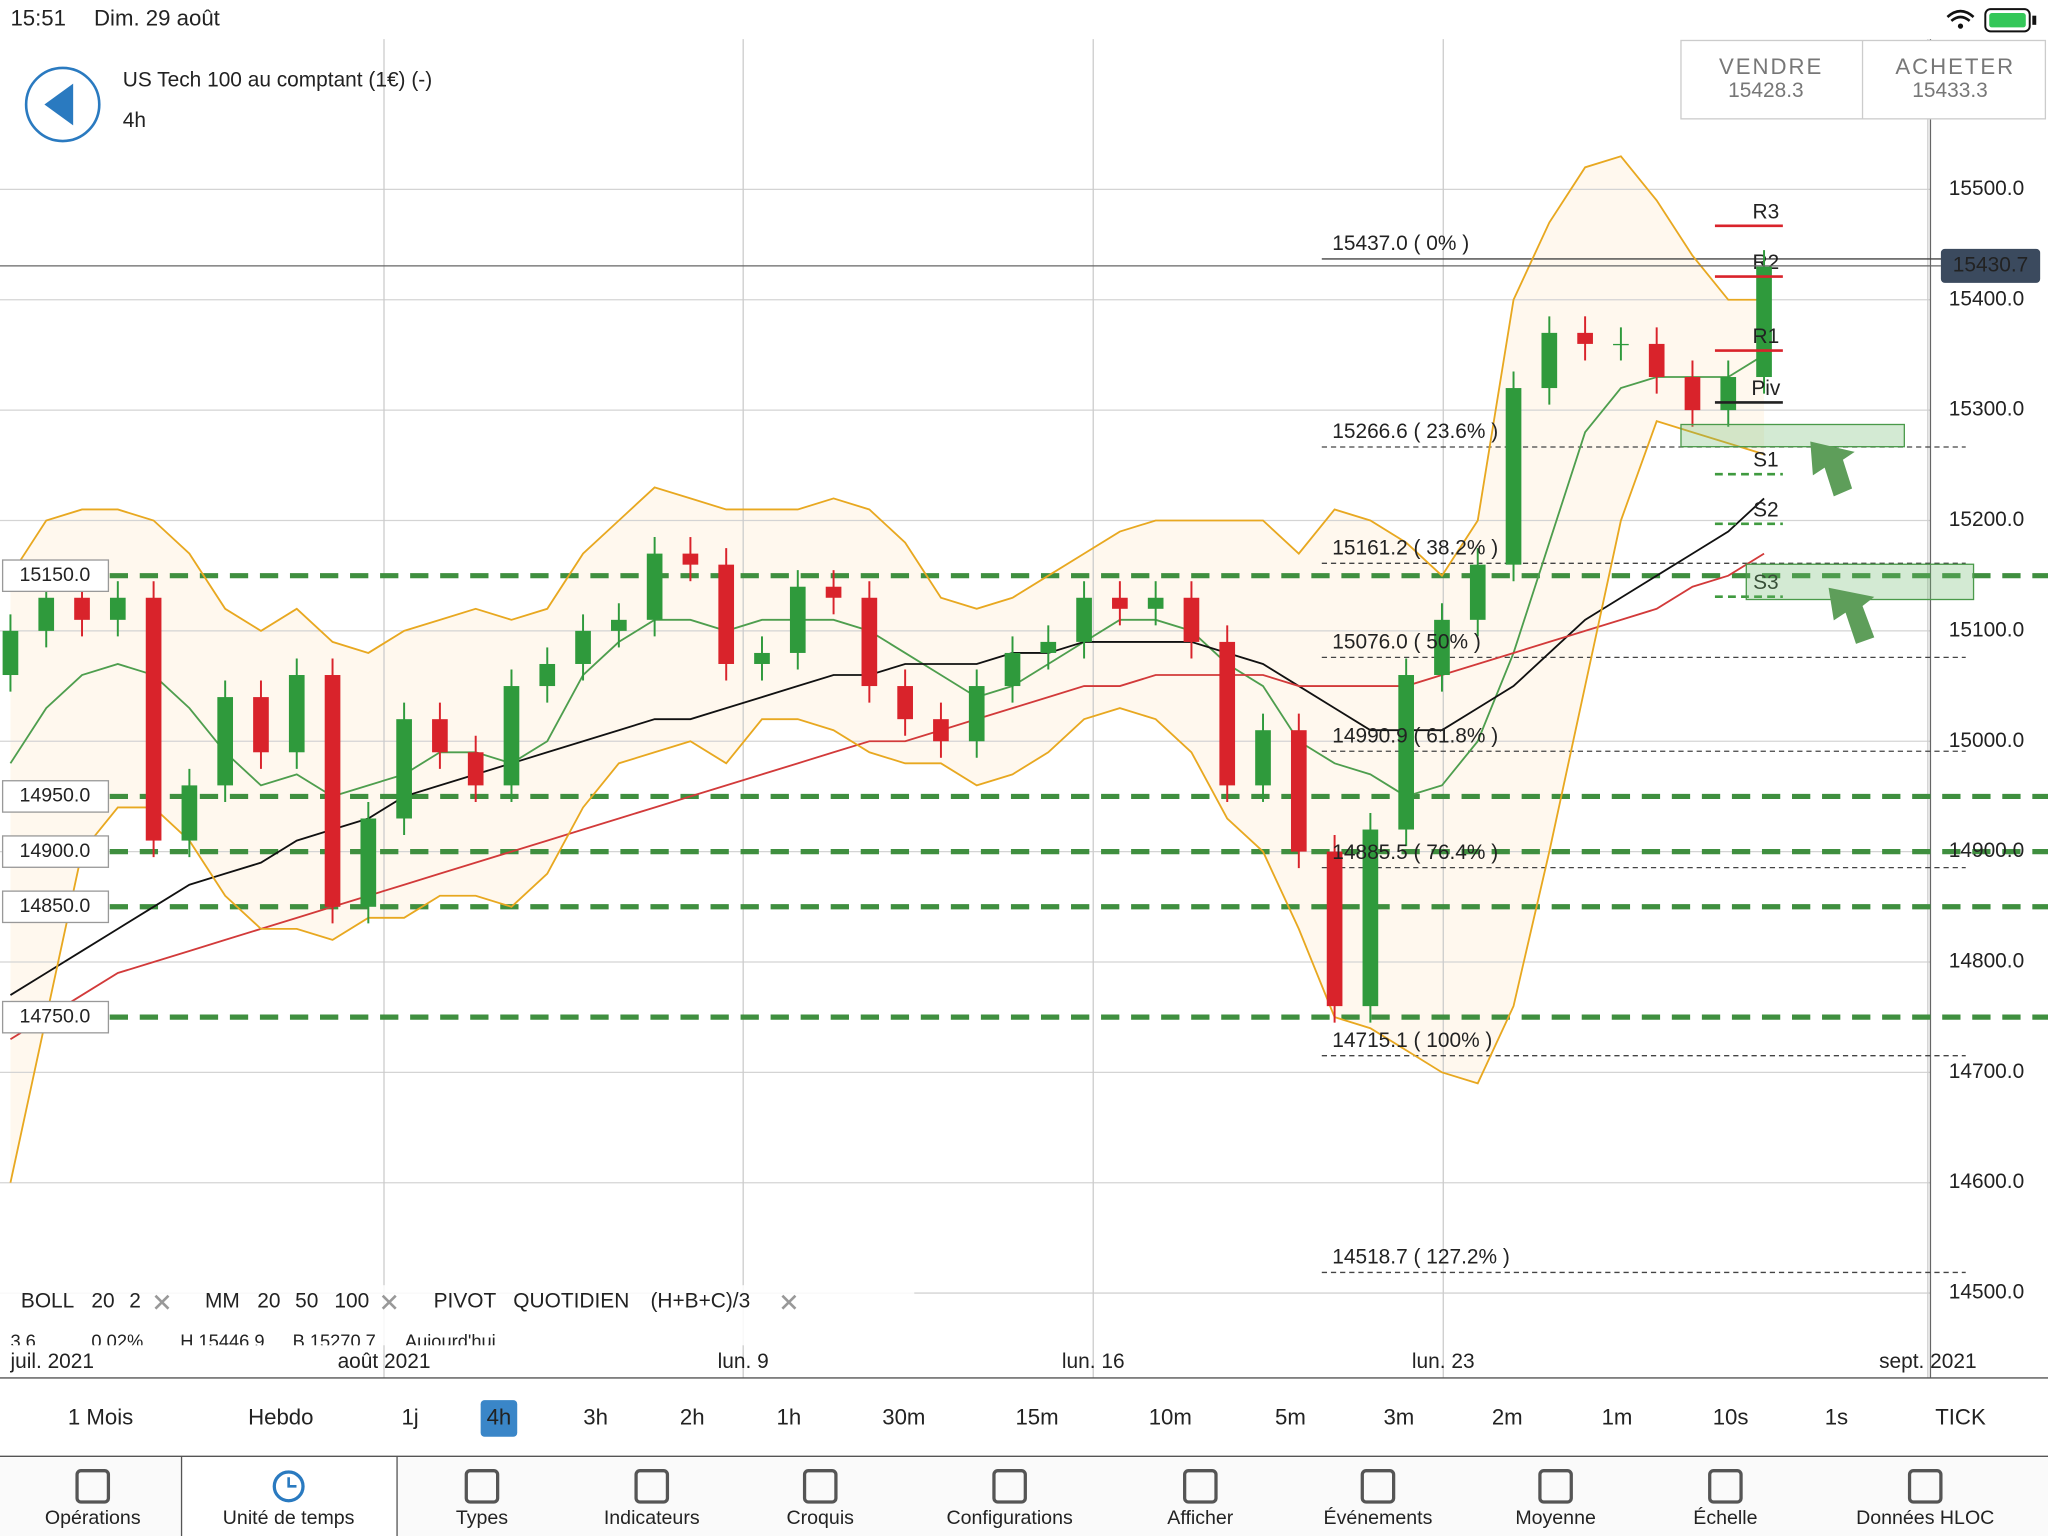 The width and height of the screenshot is (2048, 1536). I want to click on timeframe: Hebdo, so click(280, 1416).